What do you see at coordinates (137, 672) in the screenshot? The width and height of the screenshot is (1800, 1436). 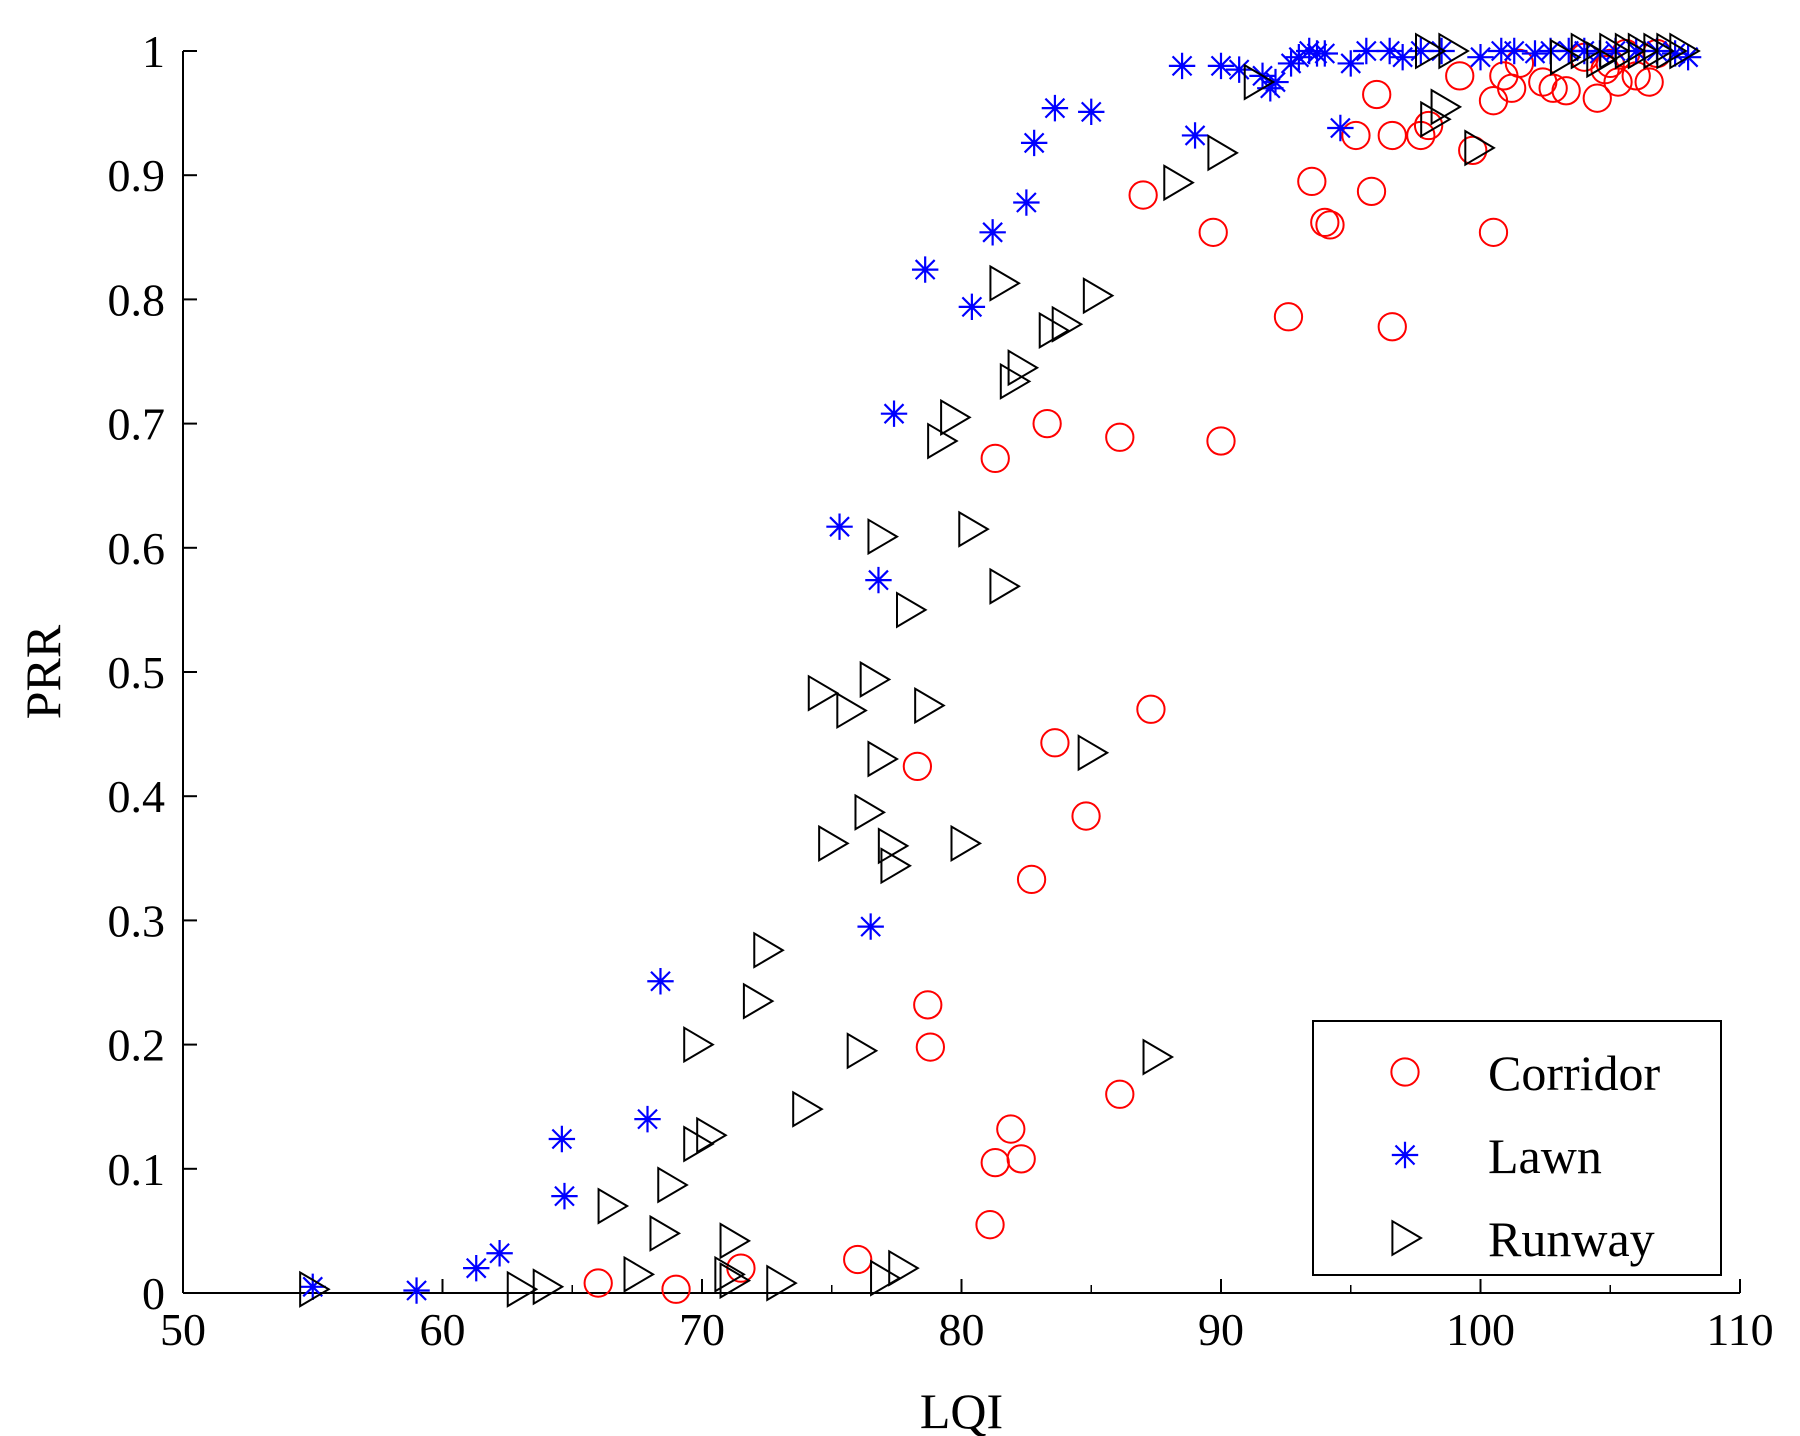 I see `y-tick-label: 0.5` at bounding box center [137, 672].